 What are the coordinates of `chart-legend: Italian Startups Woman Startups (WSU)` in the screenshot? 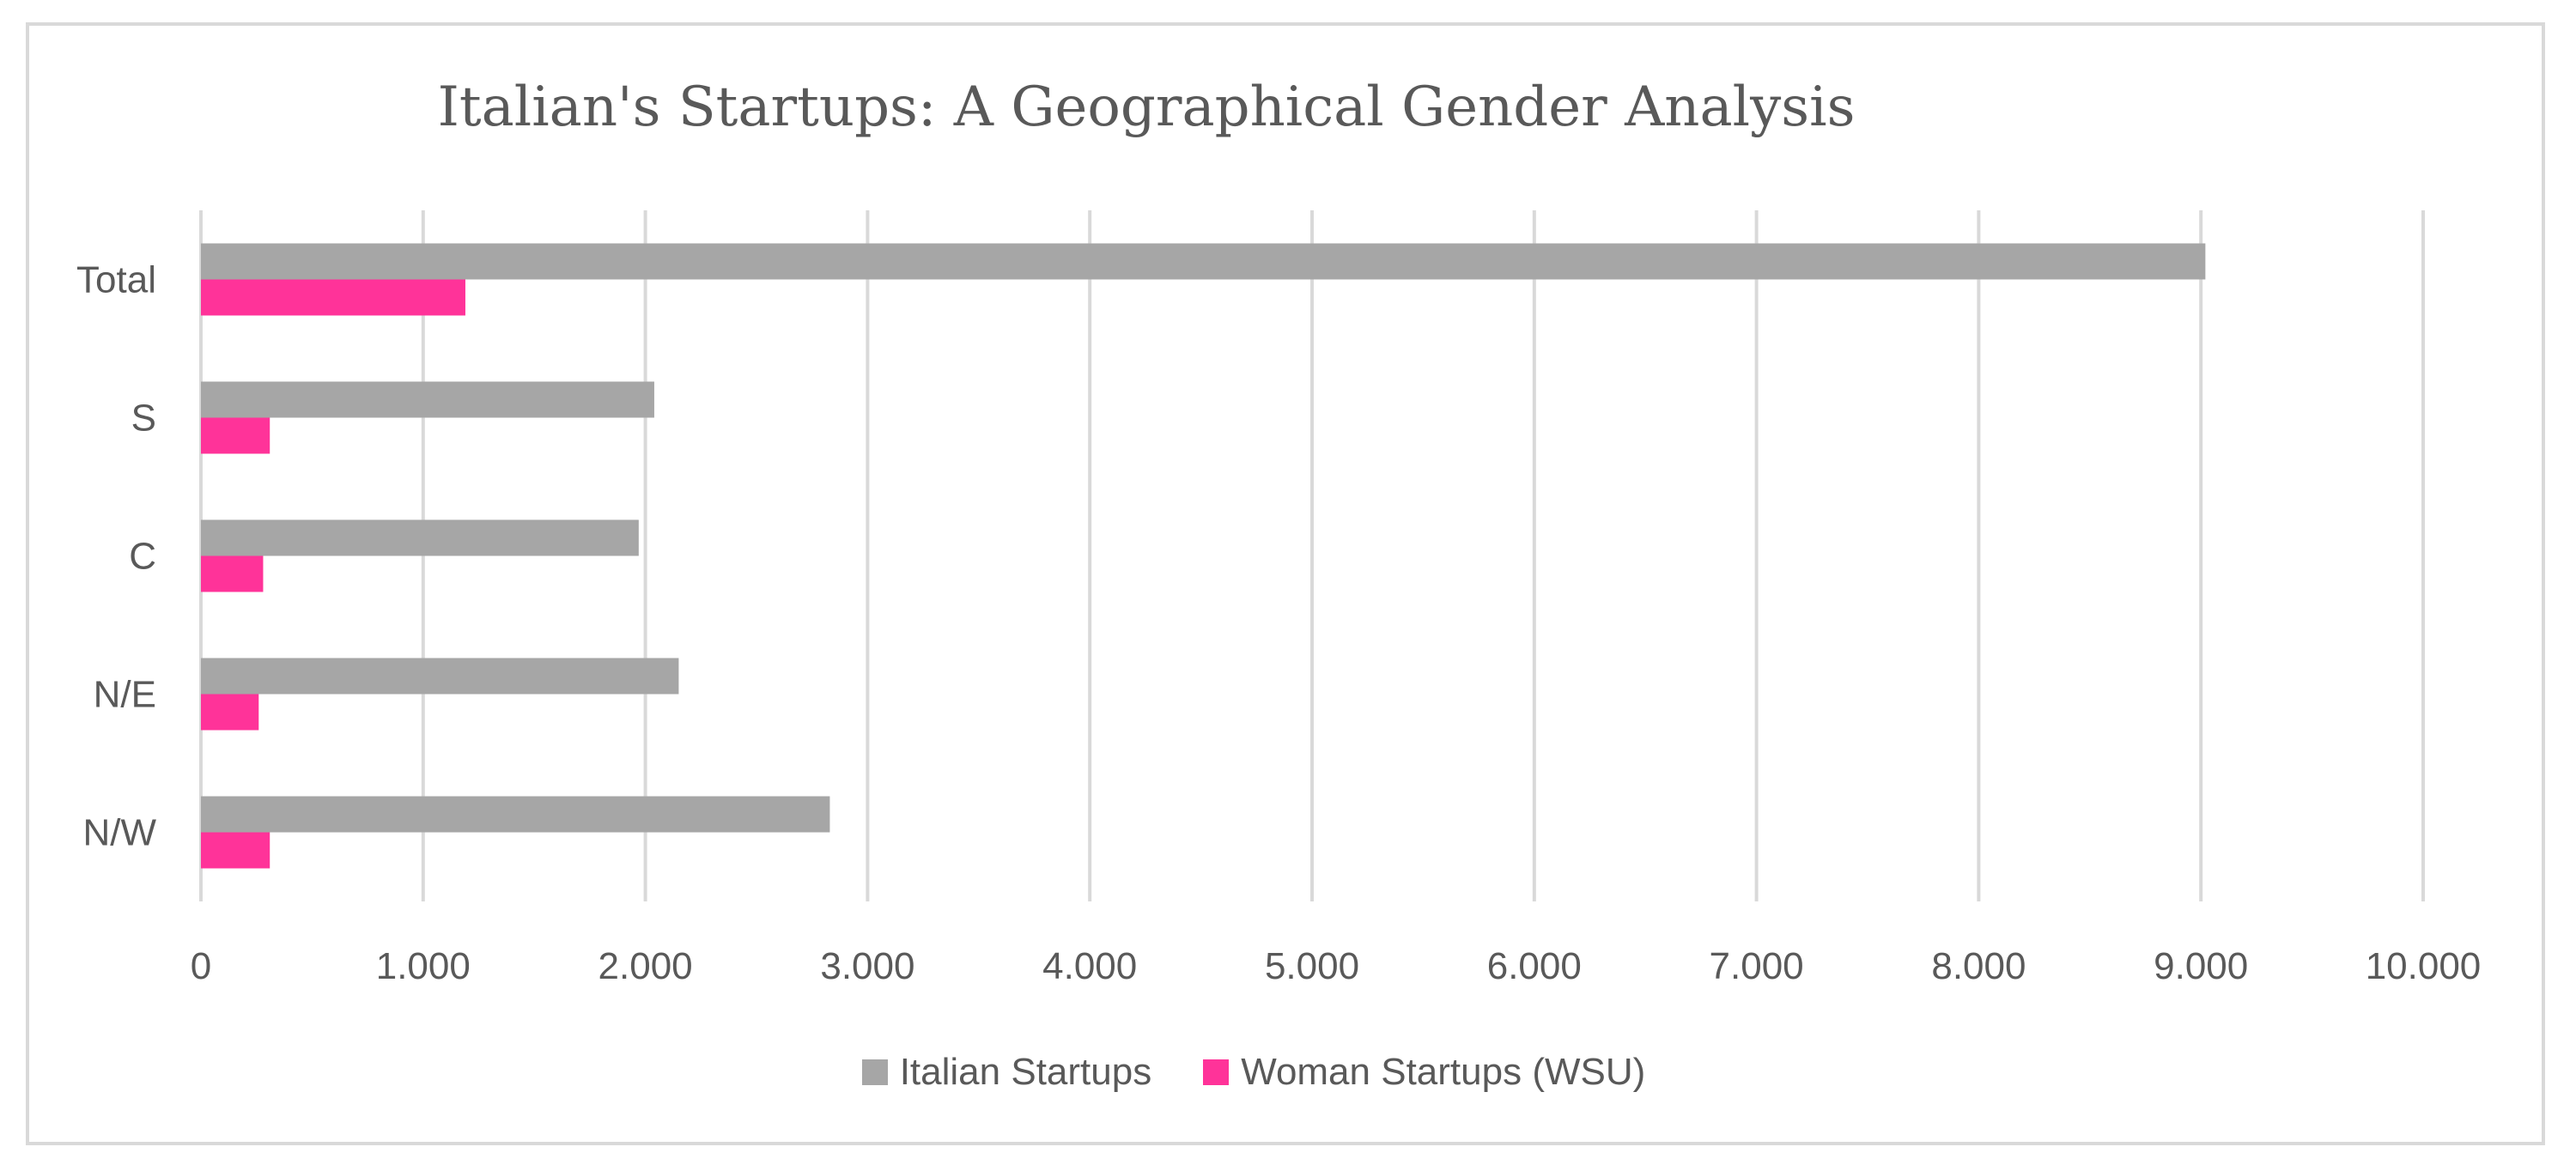 It's located at (1254, 1072).